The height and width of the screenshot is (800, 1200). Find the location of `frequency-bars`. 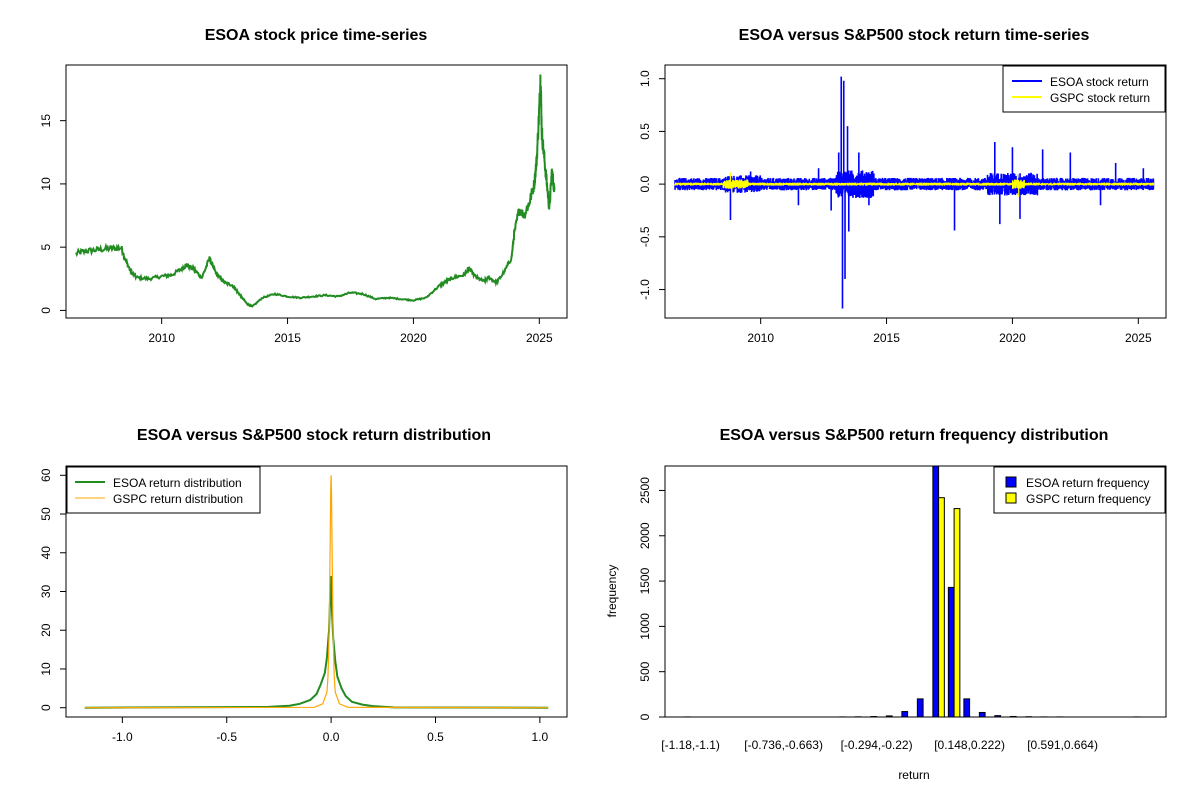

frequency-bars is located at coordinates (912, 591).